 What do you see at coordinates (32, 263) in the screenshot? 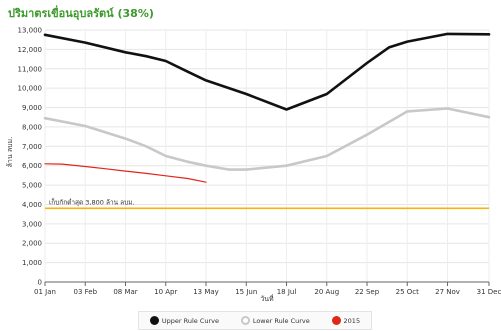
I see `y-tick-label: 1,000` at bounding box center [32, 263].